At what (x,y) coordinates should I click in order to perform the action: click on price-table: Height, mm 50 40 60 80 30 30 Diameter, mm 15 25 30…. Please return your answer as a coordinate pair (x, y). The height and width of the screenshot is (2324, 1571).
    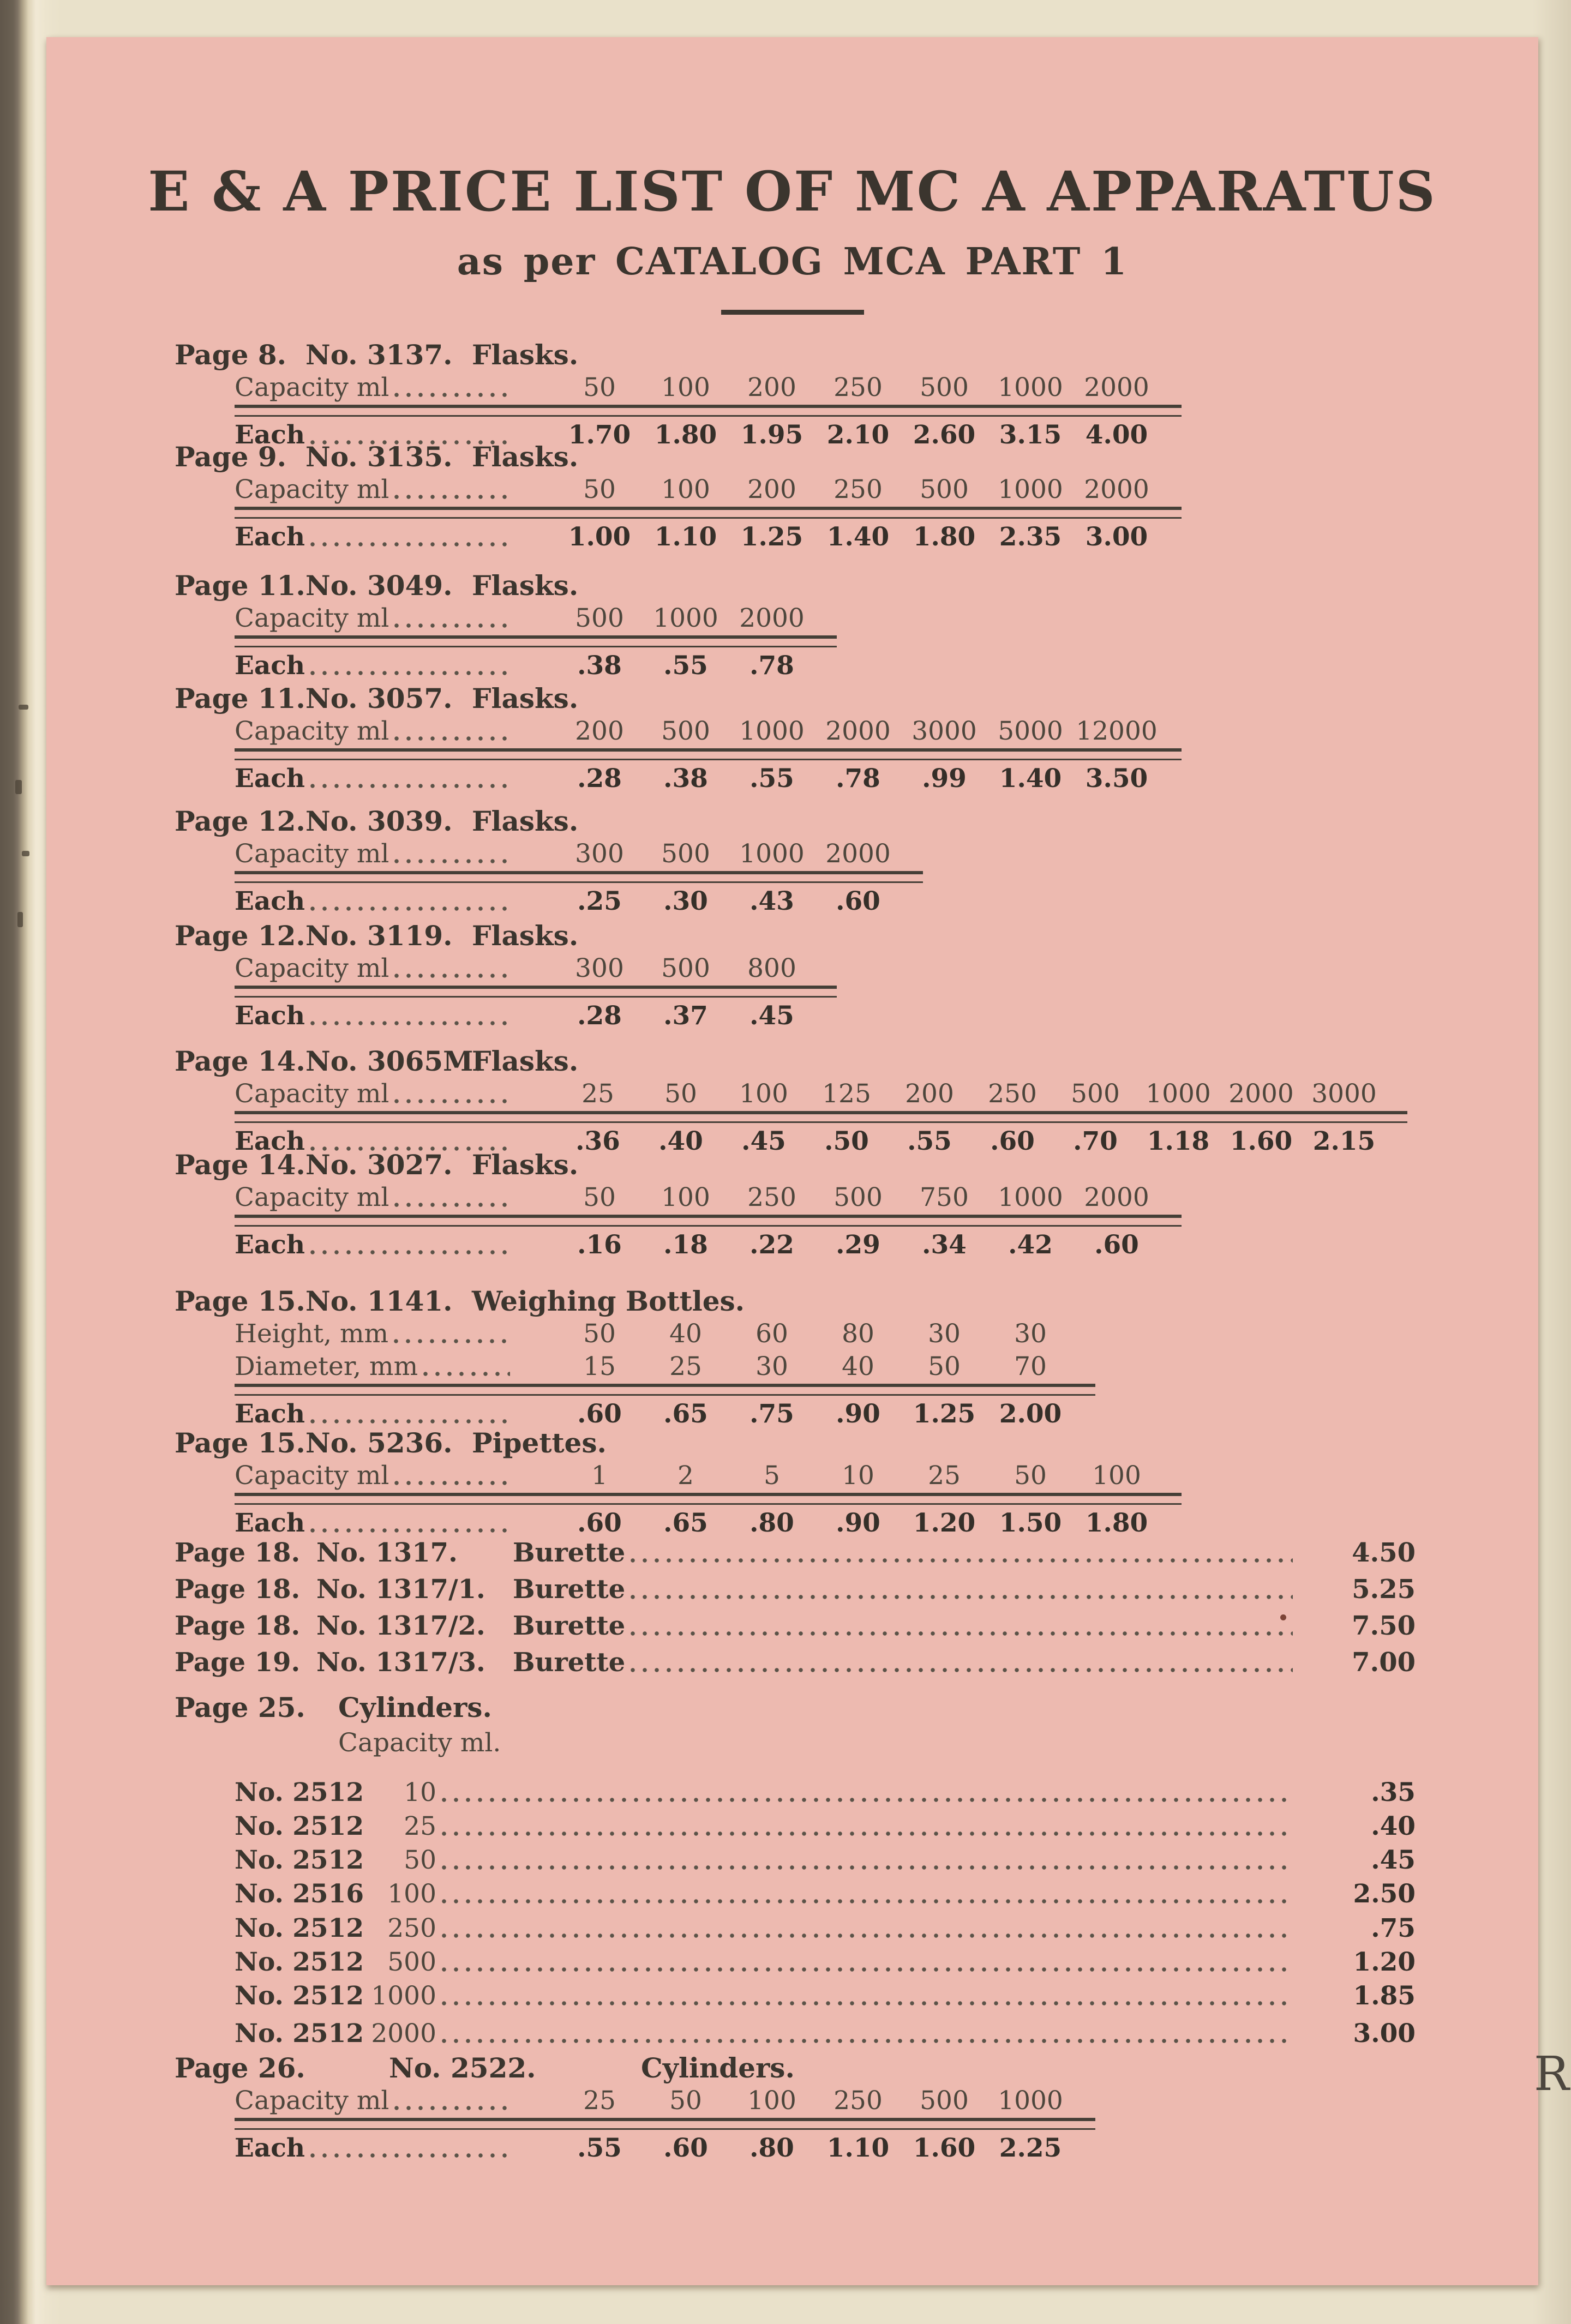
    Looking at the image, I should click on (665, 1374).